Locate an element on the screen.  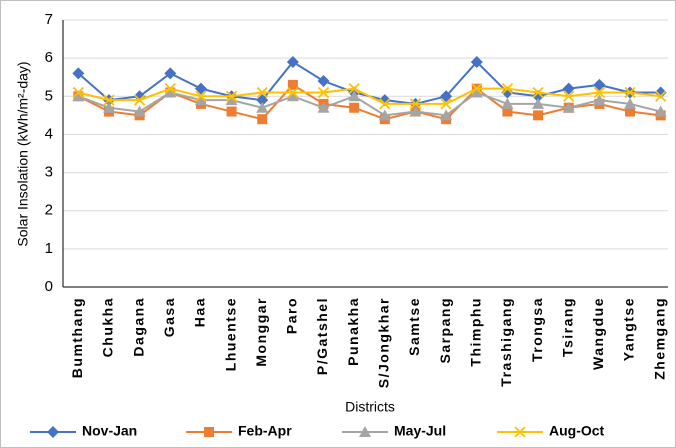
x-tick-label: Bumthang is located at coordinates (77, 337).